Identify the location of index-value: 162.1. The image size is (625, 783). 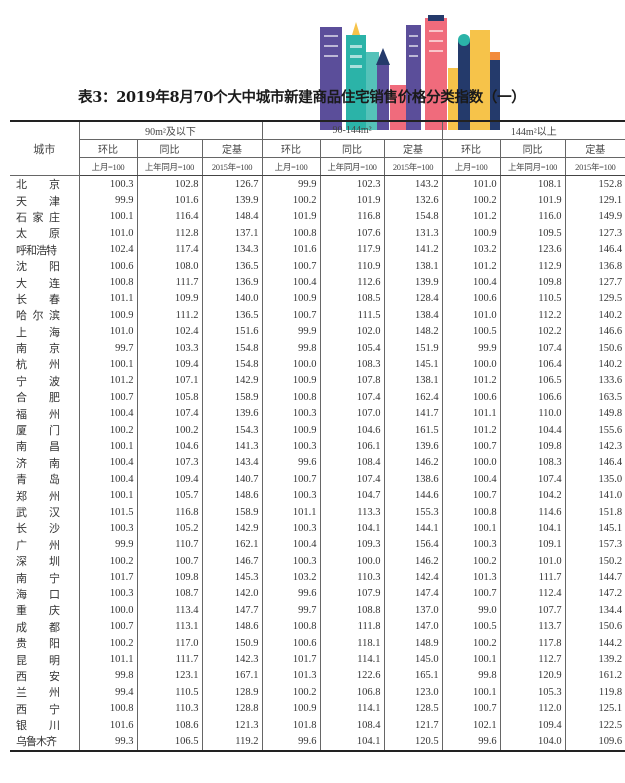
(232, 544).